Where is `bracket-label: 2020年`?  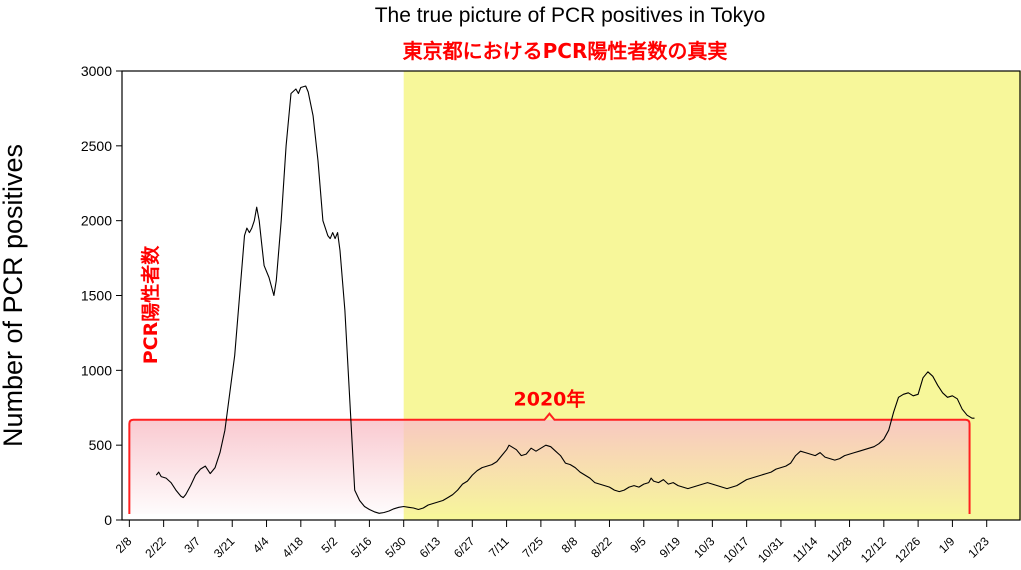 bracket-label: 2020年 is located at coordinates (550, 399).